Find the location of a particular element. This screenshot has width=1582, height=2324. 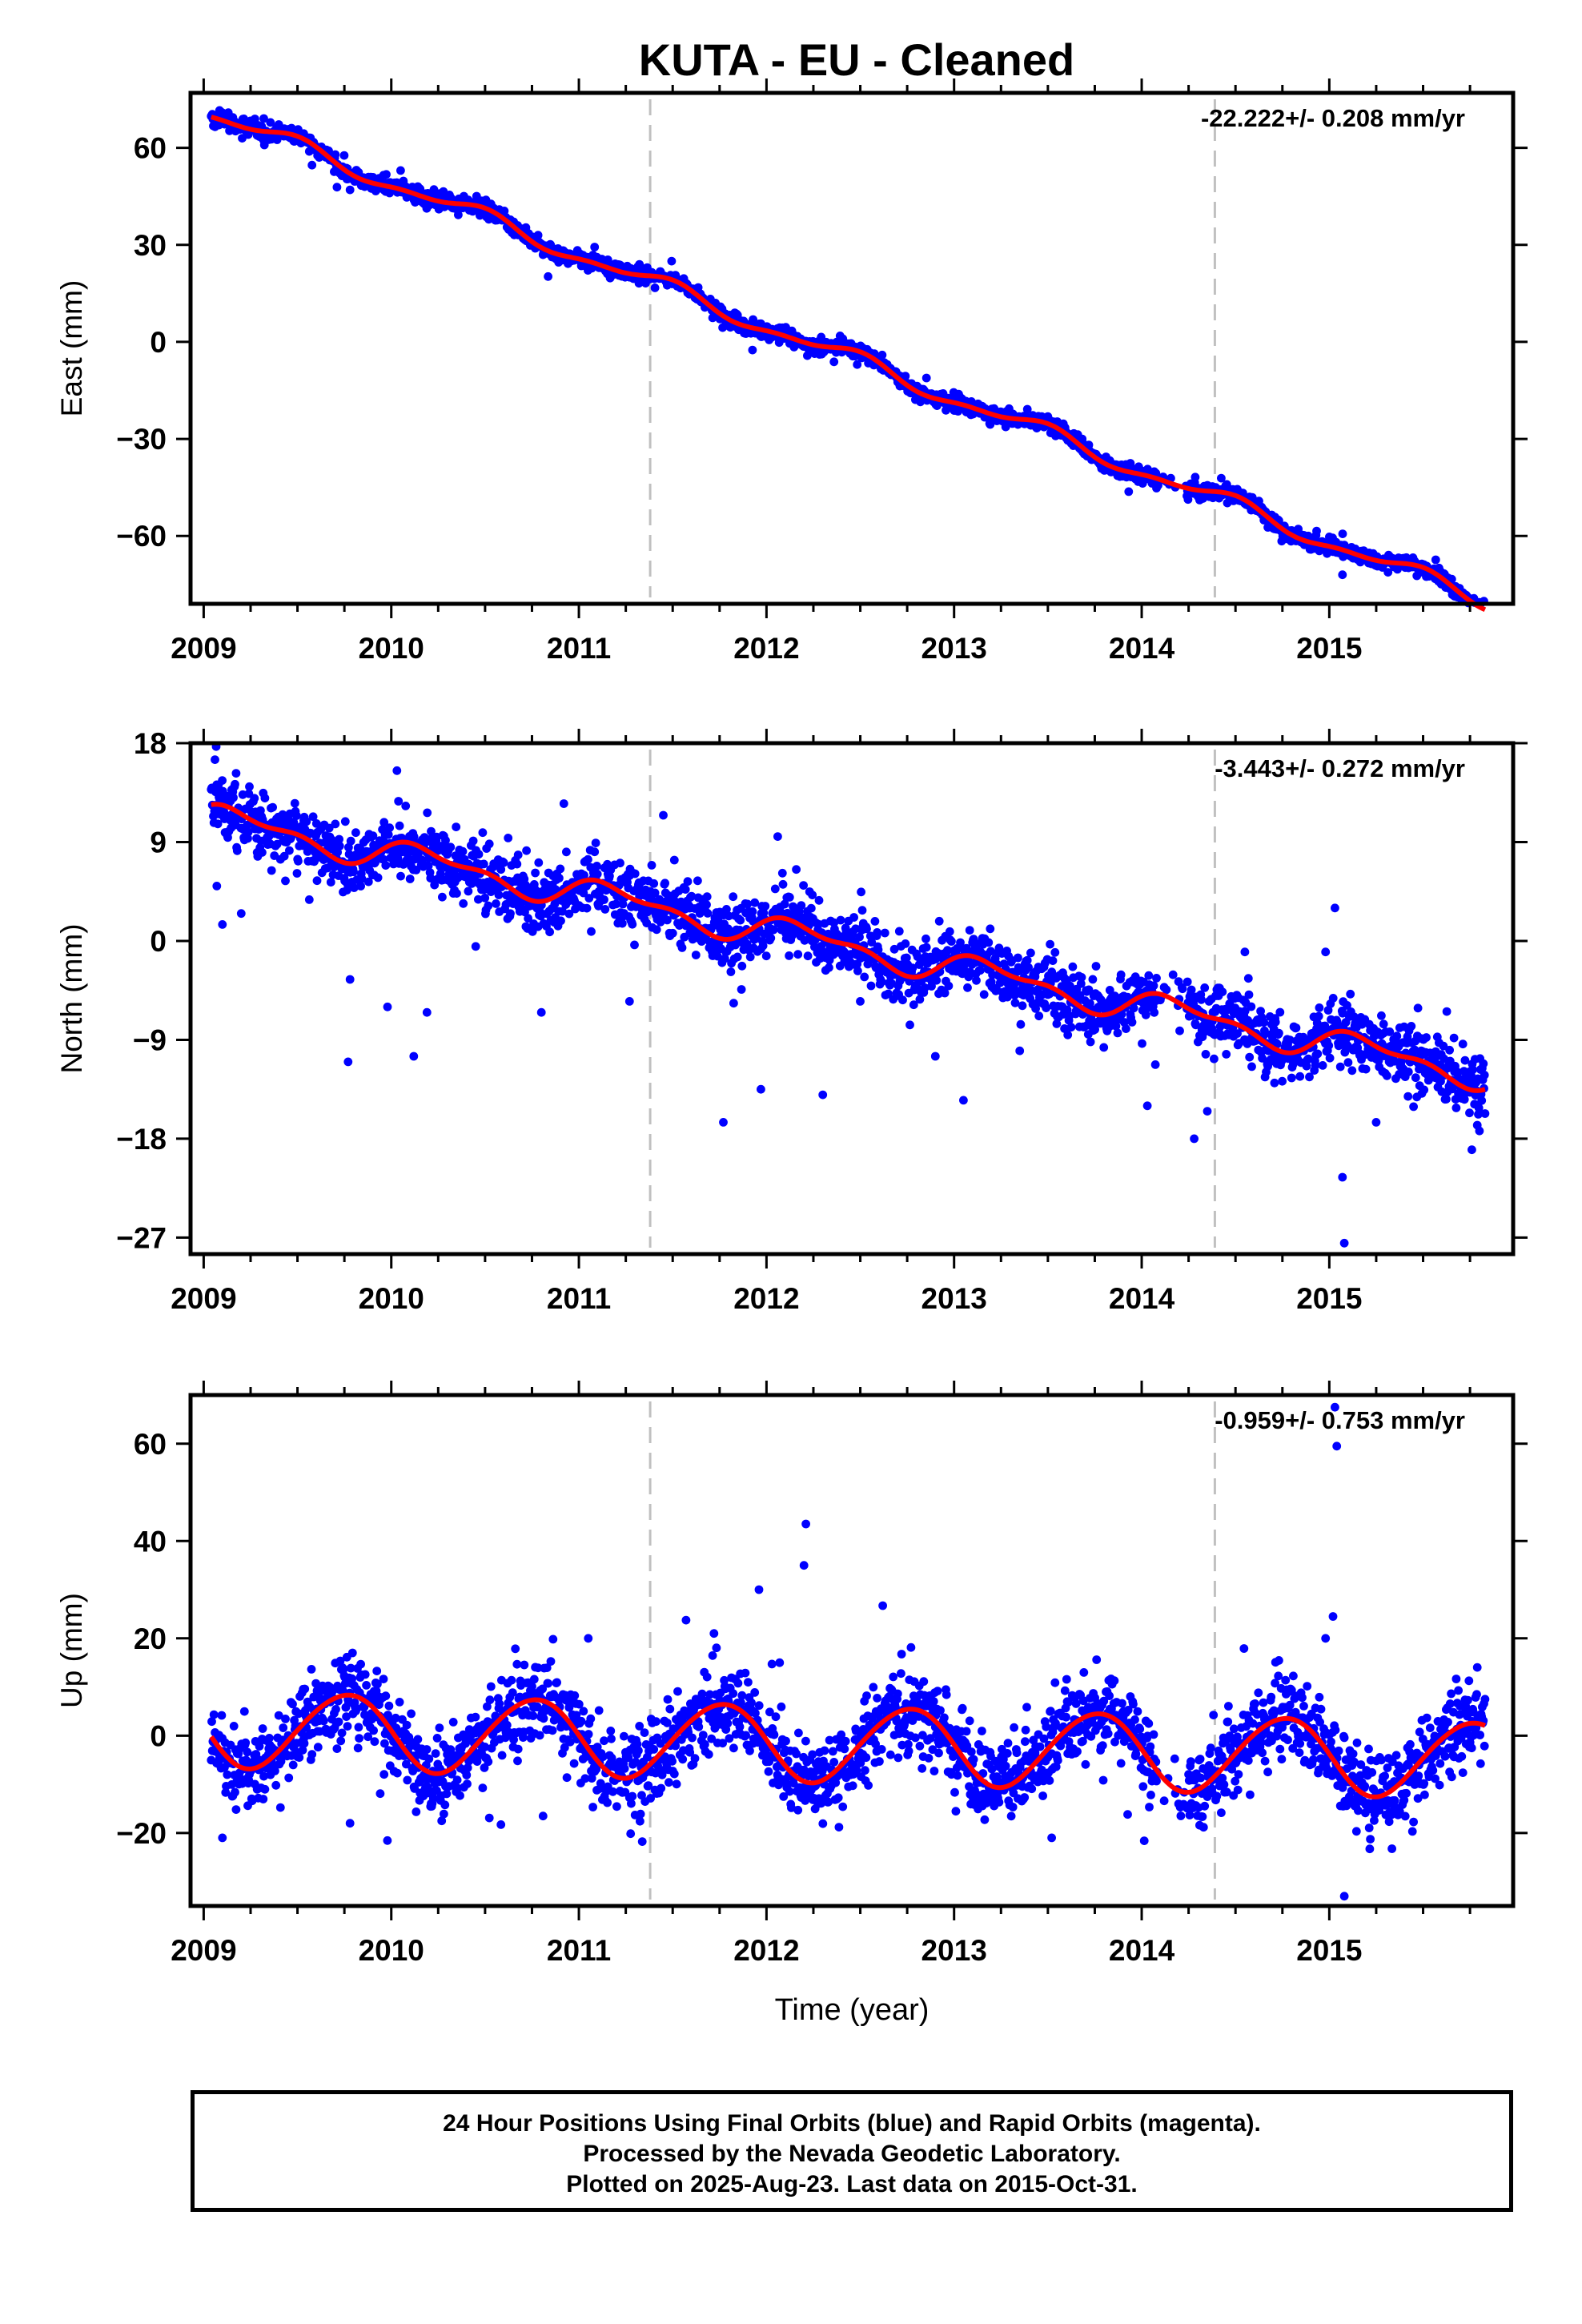

north-x-tick-label: 2012 is located at coordinates (766, 1298).